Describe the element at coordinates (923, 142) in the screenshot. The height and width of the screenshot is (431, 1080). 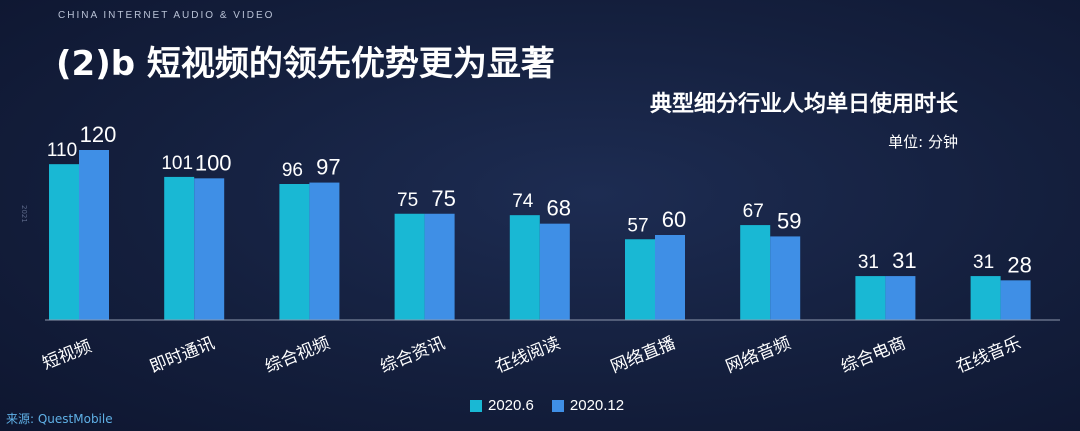
I see `unit-label: 单位: 分钟` at that location.